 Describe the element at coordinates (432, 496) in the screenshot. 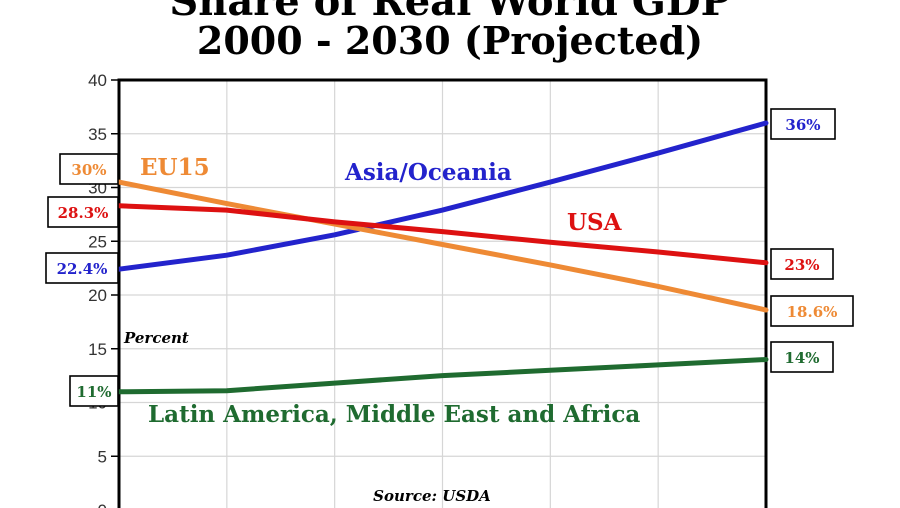

I see `source-note: Source: USDA` at that location.